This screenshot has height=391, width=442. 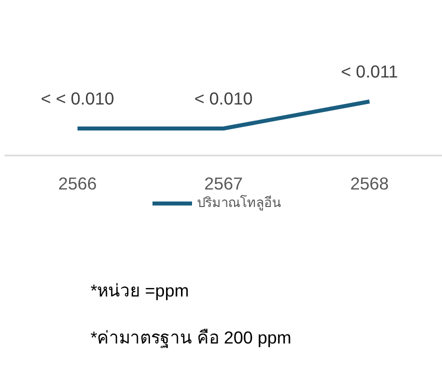 What do you see at coordinates (77, 184) in the screenshot?
I see `x-tick-label: 2566` at bounding box center [77, 184].